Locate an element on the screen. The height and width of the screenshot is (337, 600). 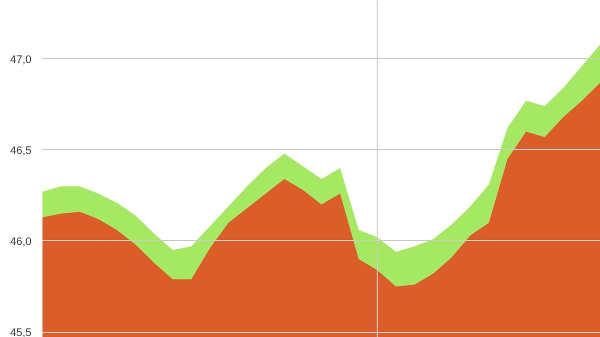
y-tick-label: 47,0 is located at coordinates (21, 60).